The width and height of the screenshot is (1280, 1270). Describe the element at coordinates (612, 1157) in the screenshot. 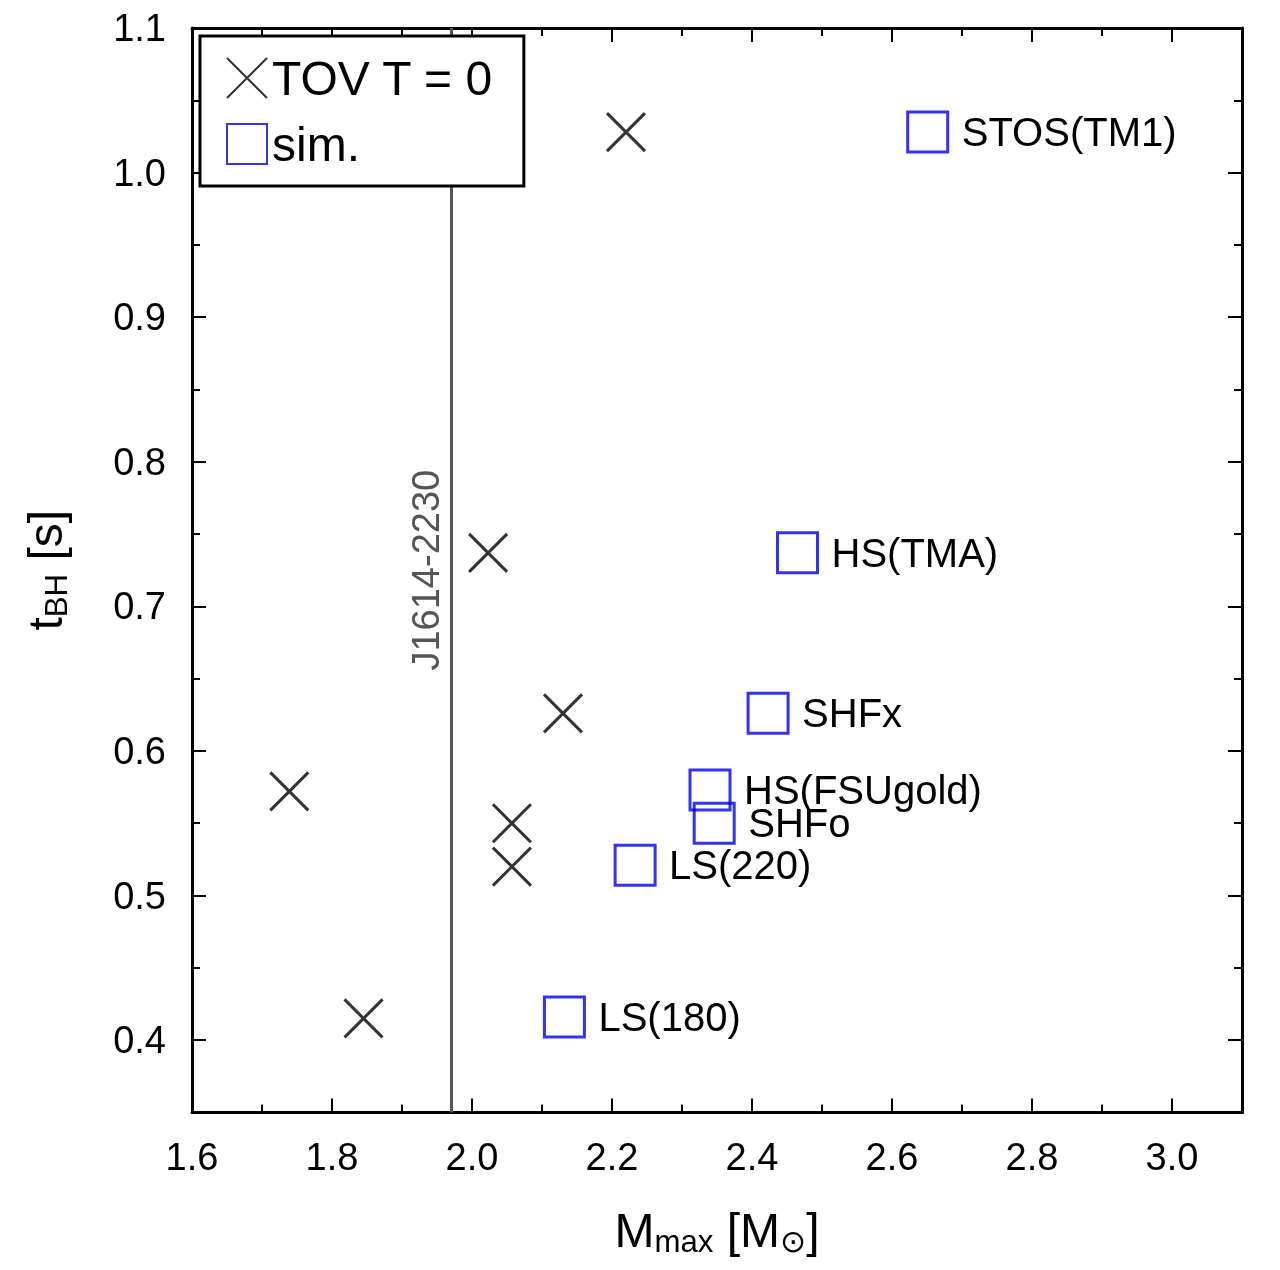

I see `x-tick-label: 2.2` at that location.